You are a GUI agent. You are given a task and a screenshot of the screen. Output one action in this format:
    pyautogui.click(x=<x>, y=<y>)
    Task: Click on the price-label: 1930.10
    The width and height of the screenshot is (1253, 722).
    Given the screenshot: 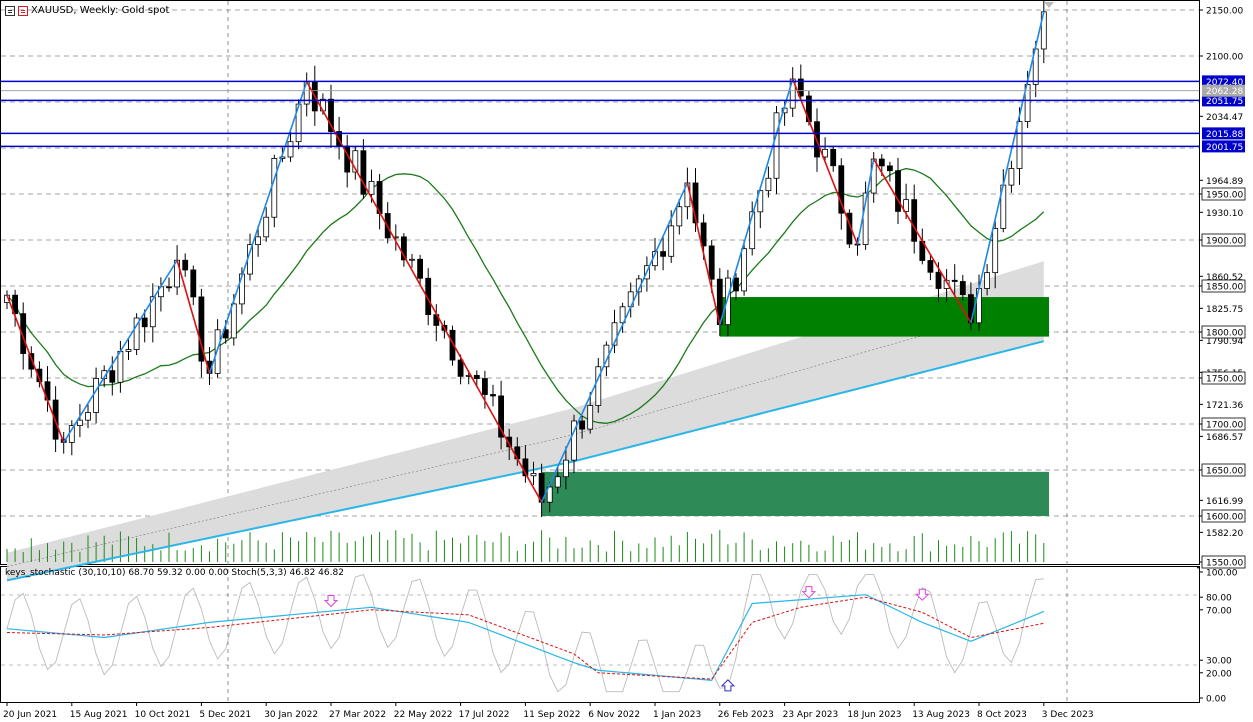 What is the action you would take?
    pyautogui.click(x=1224, y=214)
    